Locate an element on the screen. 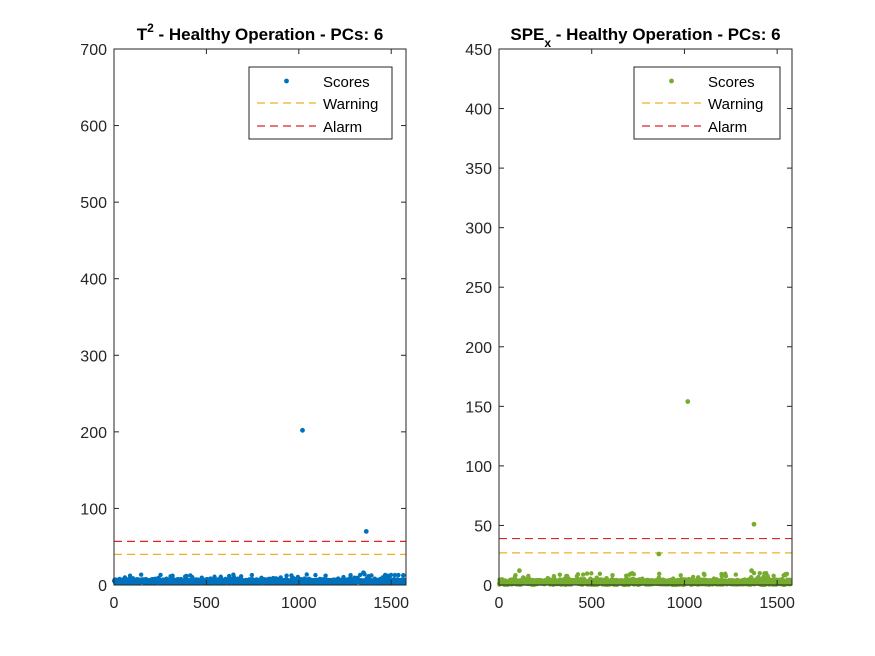 The image size is (875, 656). title-subscript: x is located at coordinates (547, 43).